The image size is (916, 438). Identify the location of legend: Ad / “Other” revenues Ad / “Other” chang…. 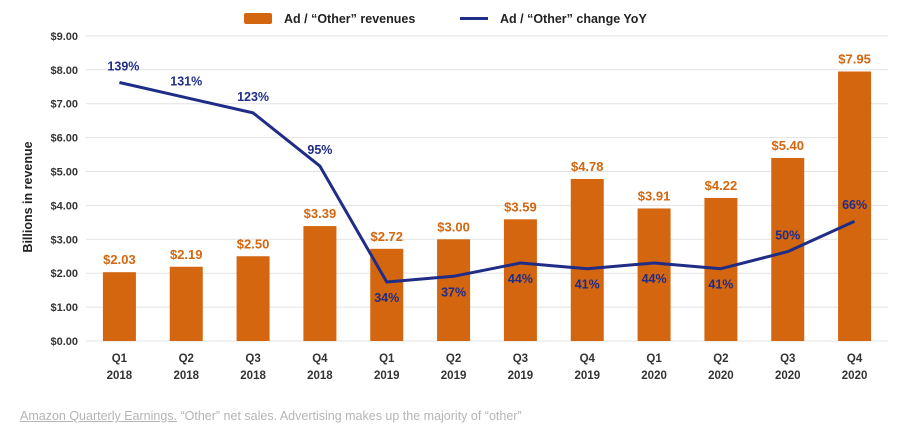
(445, 19).